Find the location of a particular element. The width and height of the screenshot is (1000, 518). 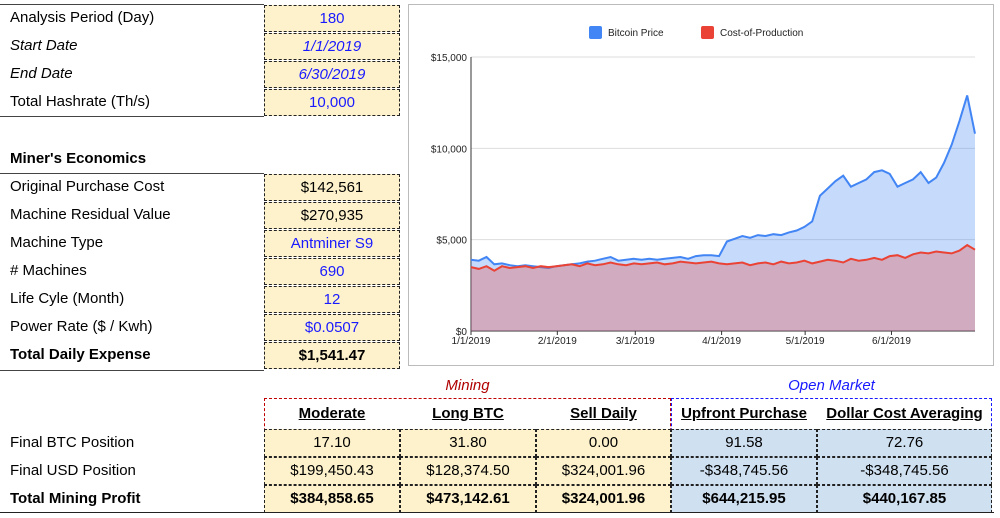

economics-title: Miner's Economics is located at coordinates (78, 158).